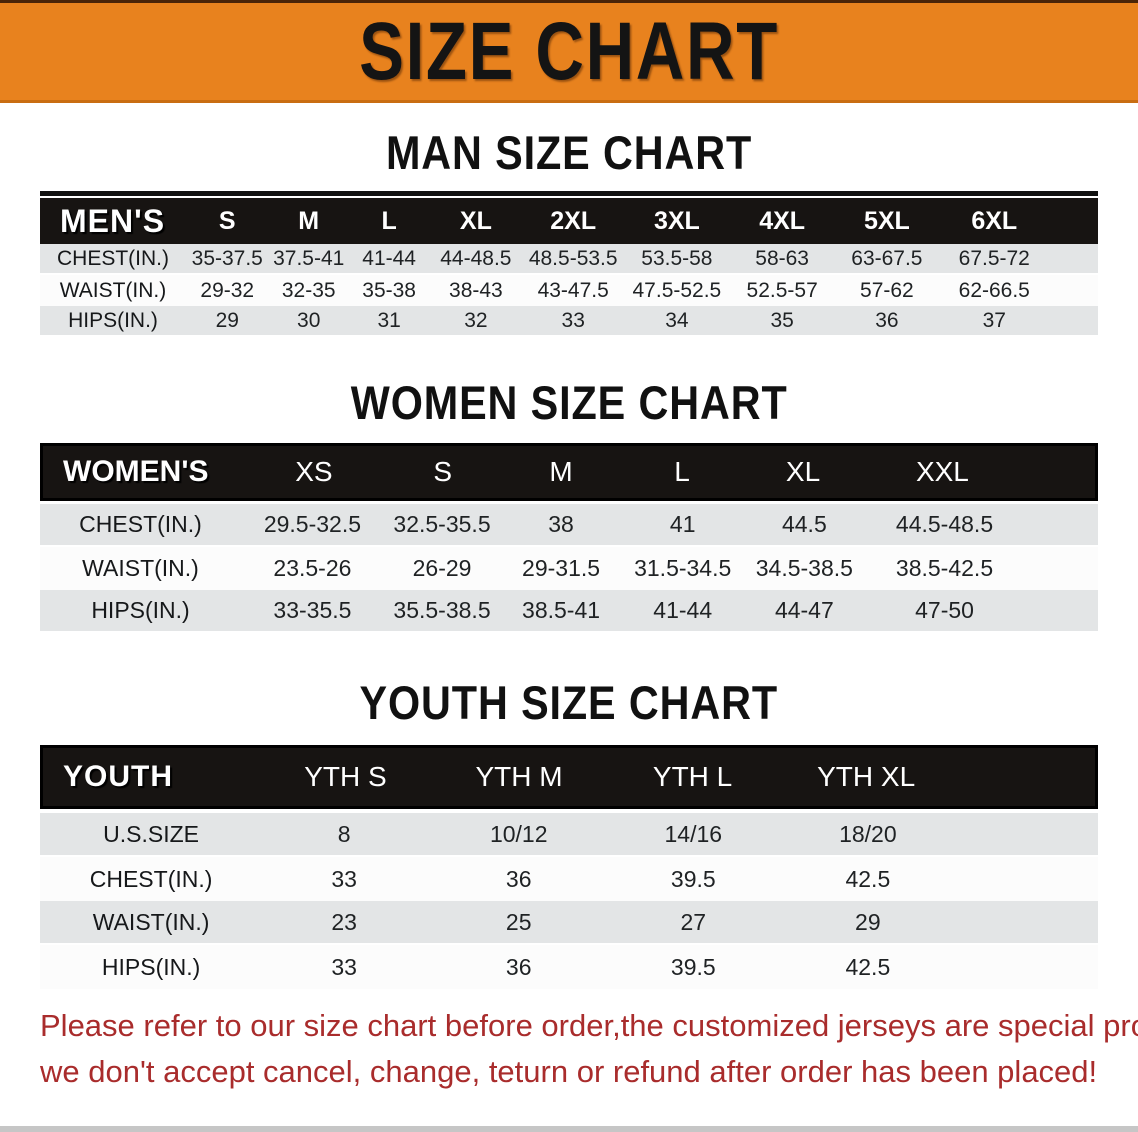 This screenshot has height=1132, width=1138. I want to click on mens-size-column-header: 5XL, so click(886, 220).